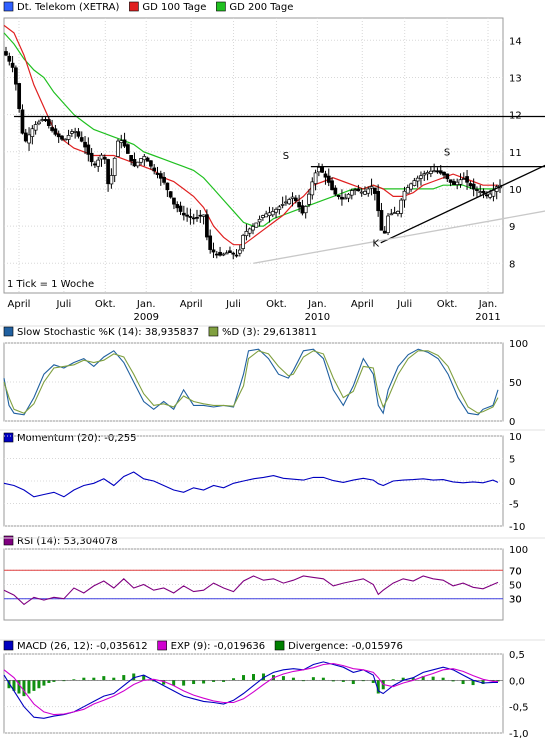  I want to click on x-tick-label: April, so click(19, 304).